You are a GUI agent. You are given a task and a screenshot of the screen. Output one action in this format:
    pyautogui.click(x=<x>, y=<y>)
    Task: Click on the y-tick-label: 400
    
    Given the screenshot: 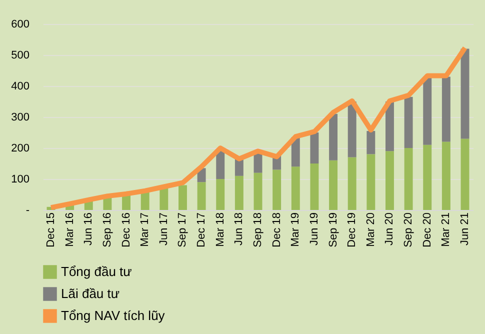 What is the action you would take?
    pyautogui.click(x=20, y=86)
    